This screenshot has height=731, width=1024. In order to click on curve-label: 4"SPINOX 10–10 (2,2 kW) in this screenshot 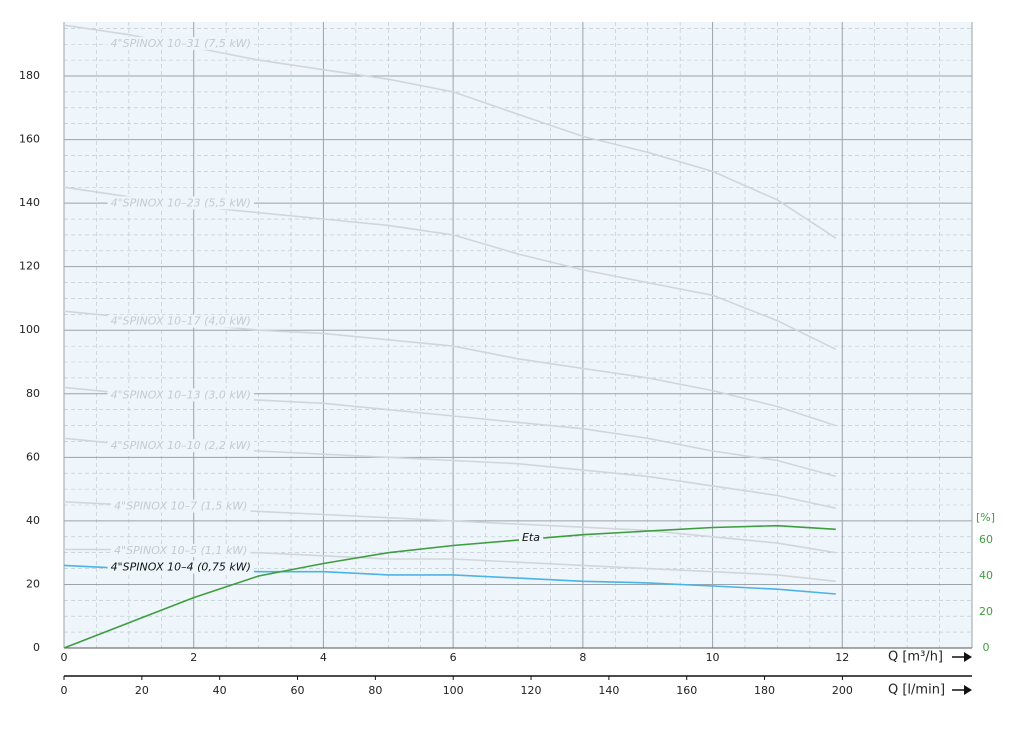, I will do `click(181, 445)`.